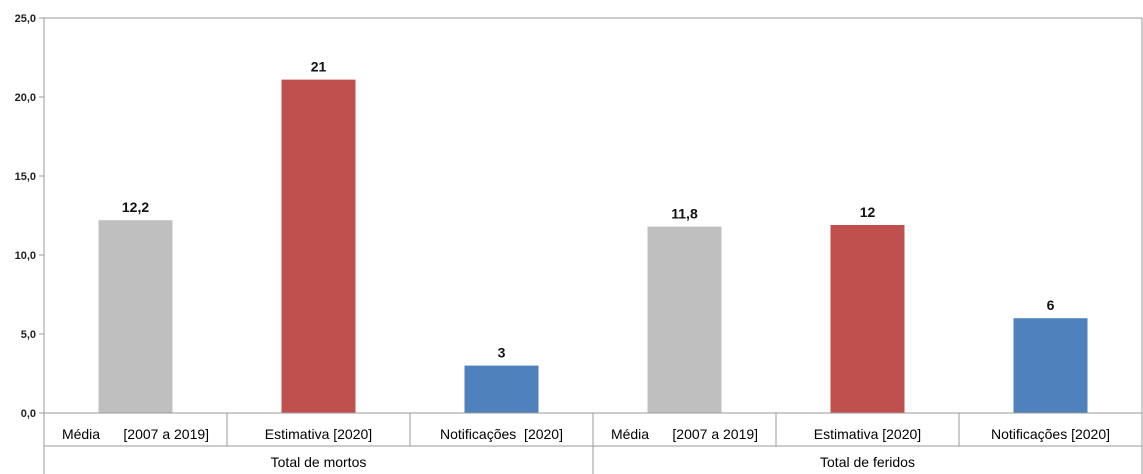 This screenshot has height=474, width=1143. Describe the element at coordinates (28, 414) in the screenshot. I see `y-tick-label: 0,0` at that location.